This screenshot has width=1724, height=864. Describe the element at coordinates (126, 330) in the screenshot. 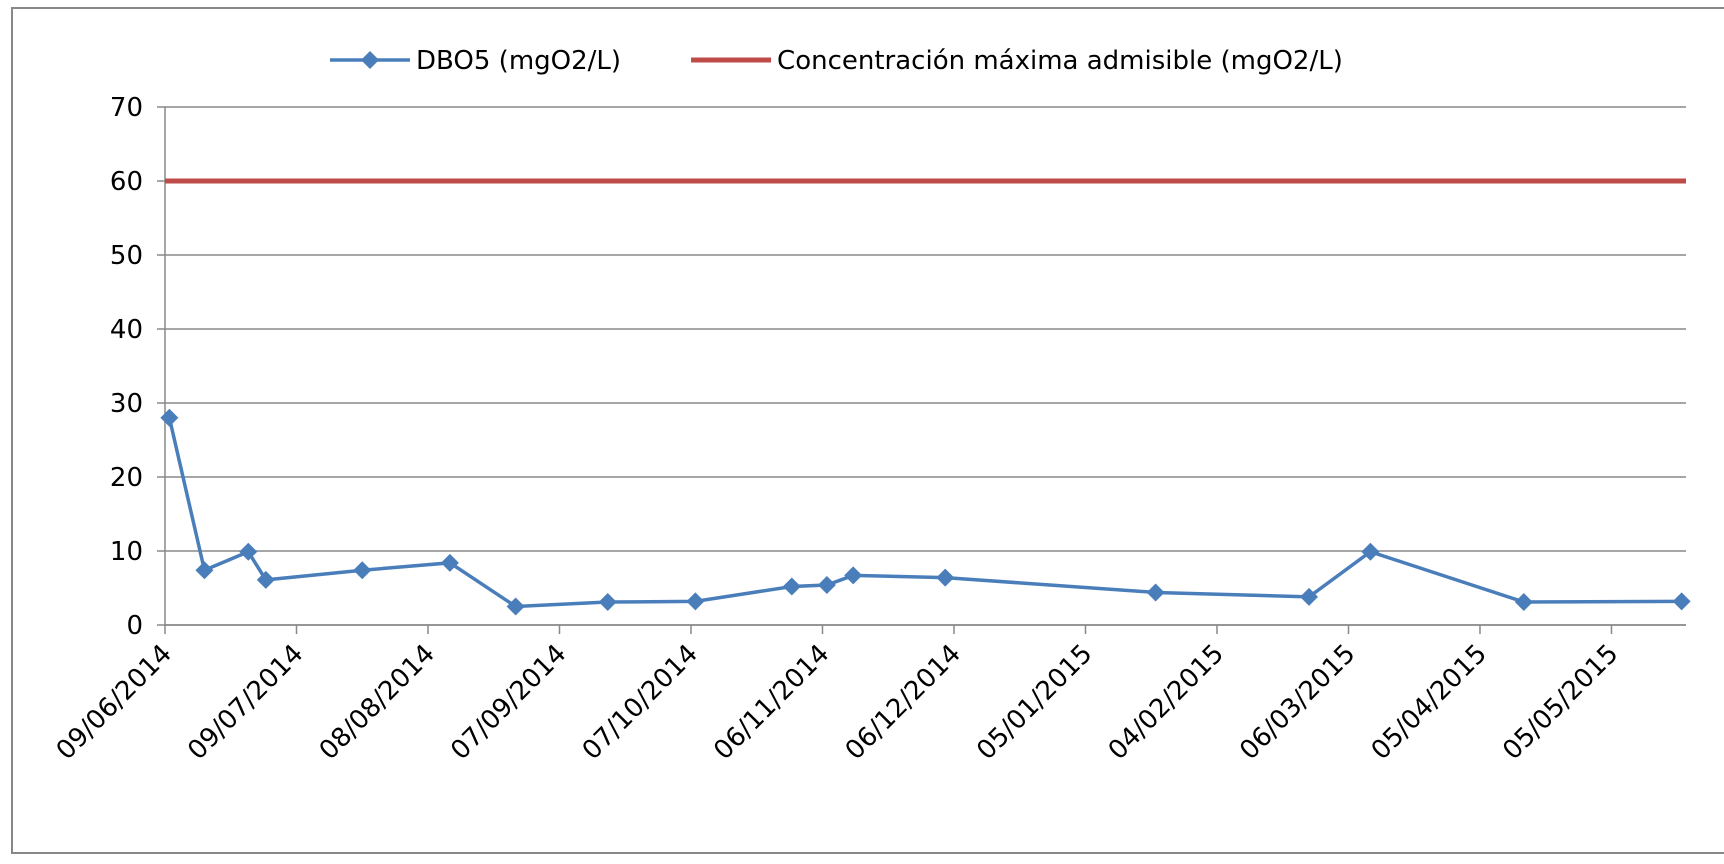

I see `y-tick-label: 40` at that location.